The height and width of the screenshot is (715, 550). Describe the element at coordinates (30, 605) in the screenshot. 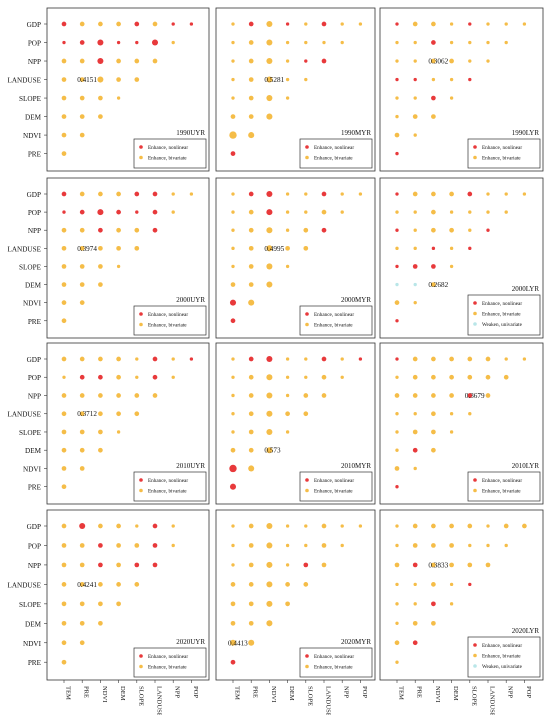

I see `row-label-slope: SLOPE` at that location.